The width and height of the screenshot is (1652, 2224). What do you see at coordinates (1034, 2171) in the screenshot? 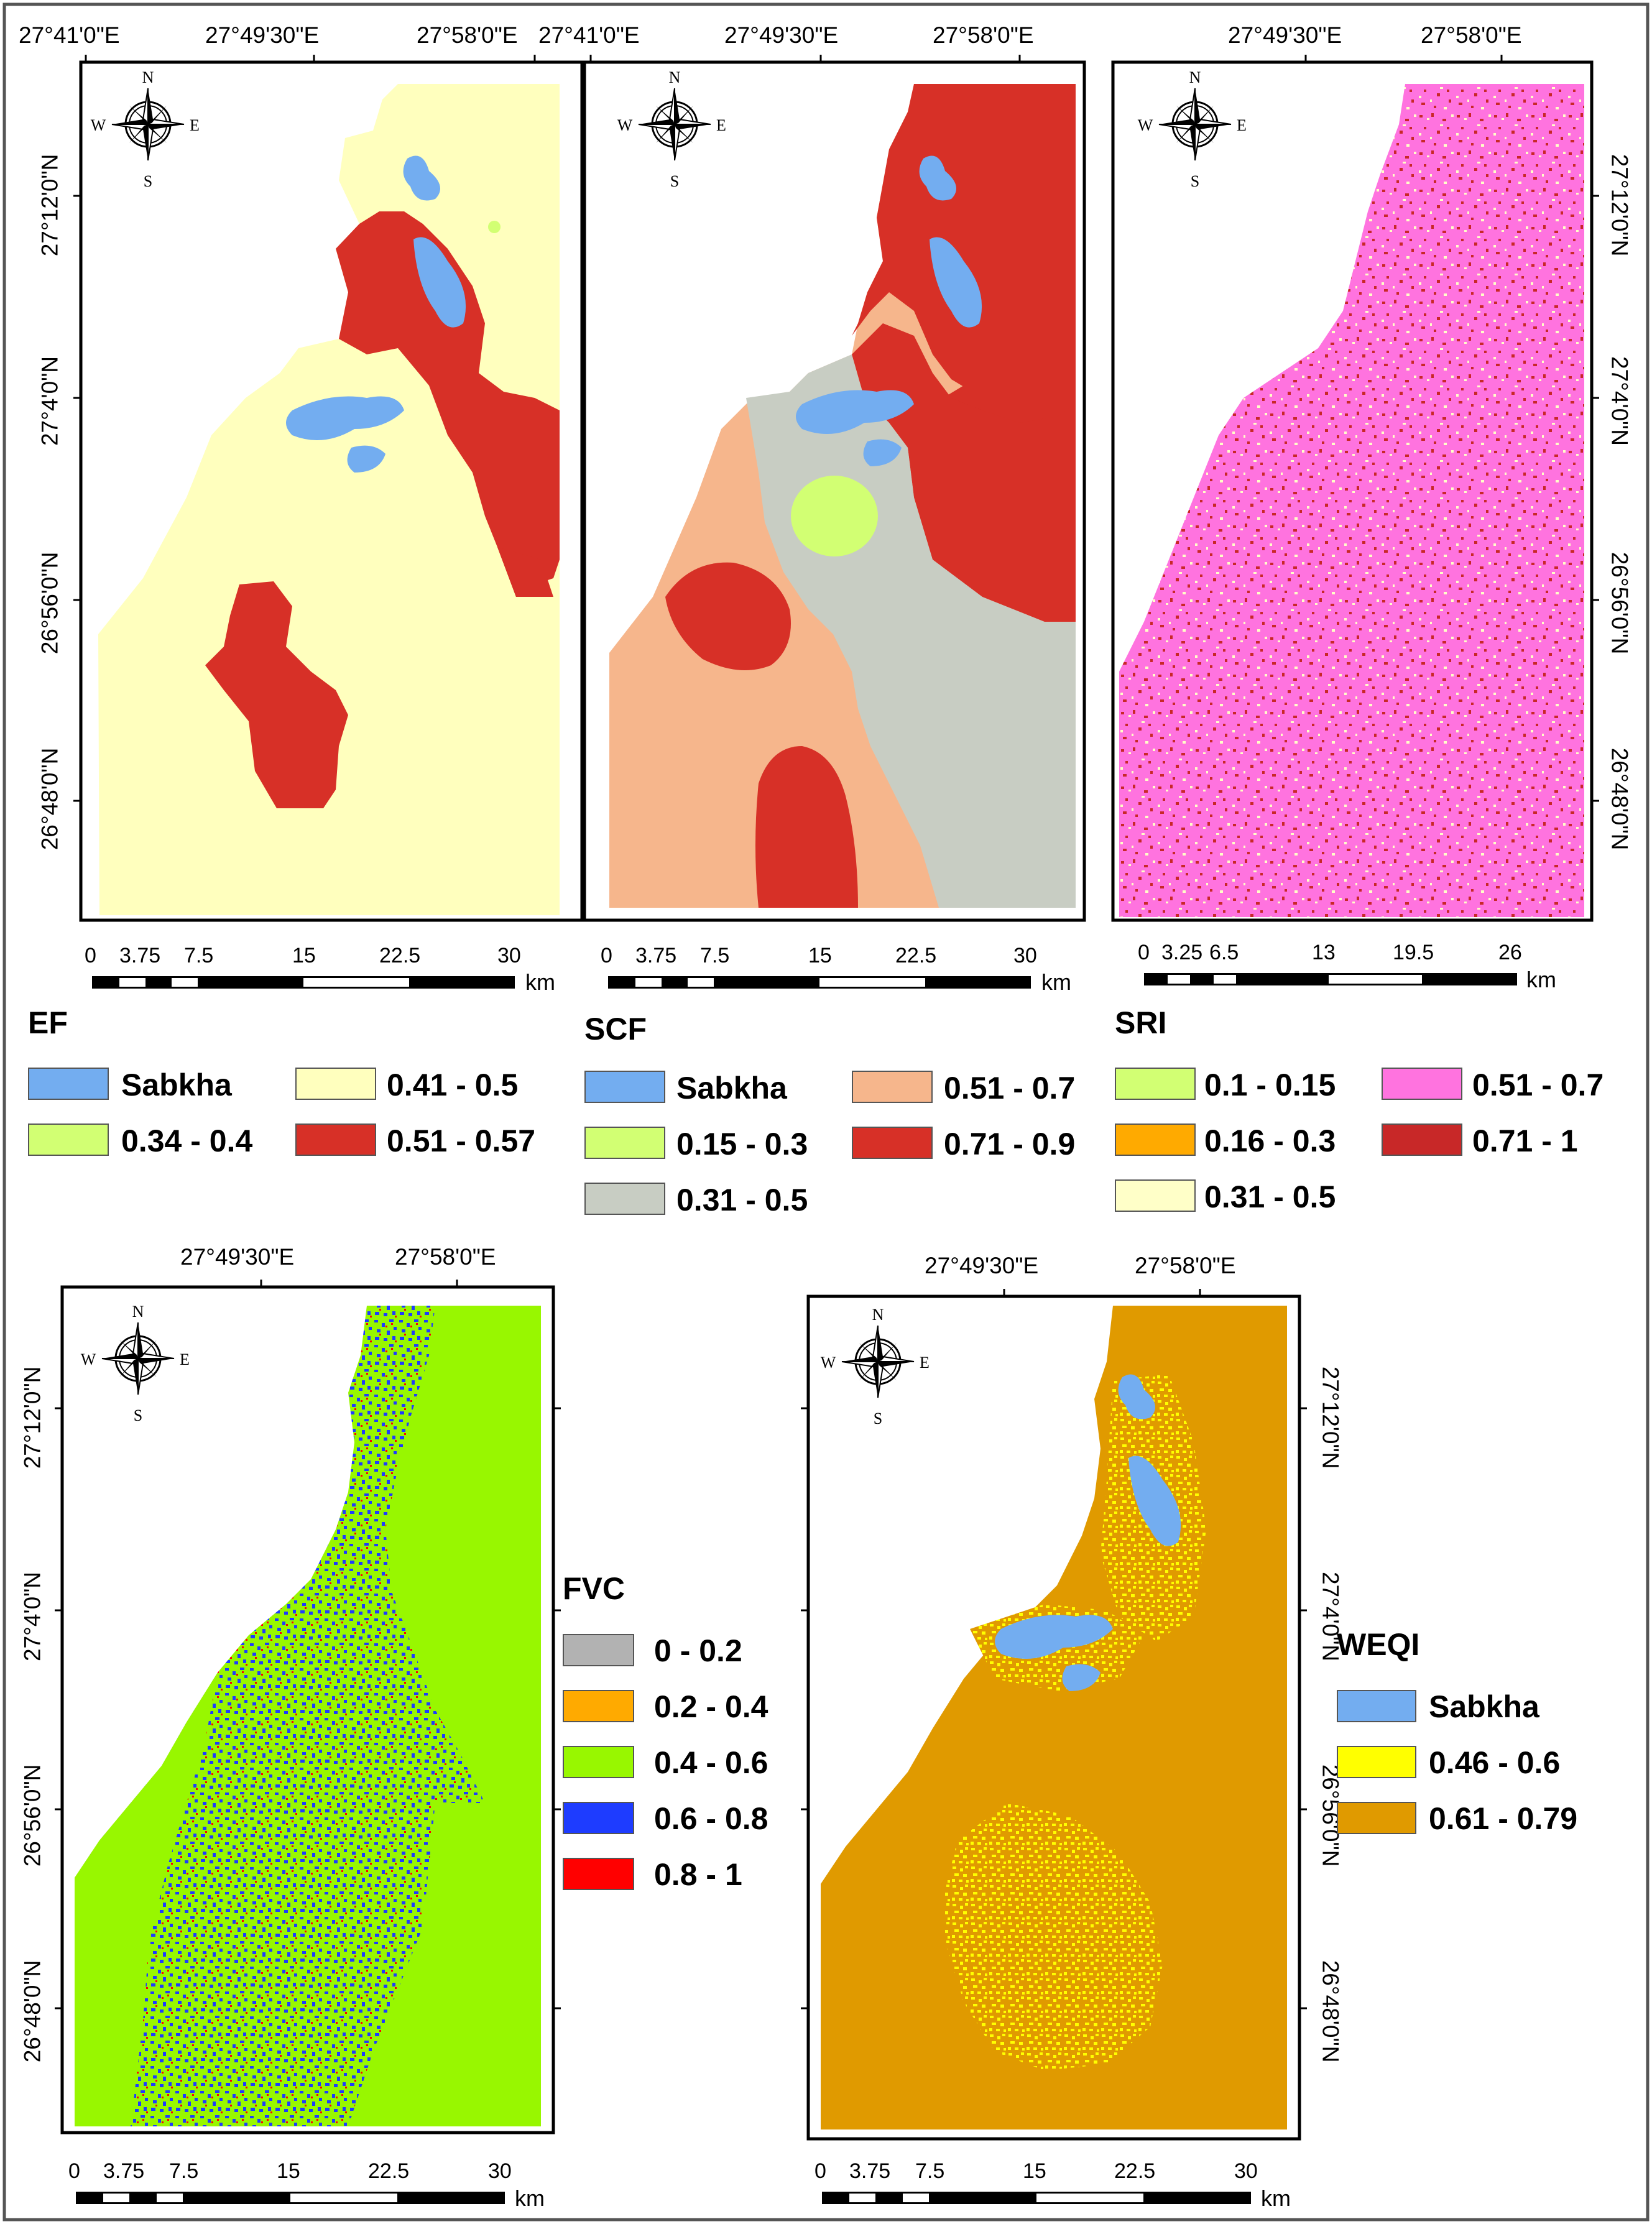
I see `weqi-scale-3: 15` at bounding box center [1034, 2171].